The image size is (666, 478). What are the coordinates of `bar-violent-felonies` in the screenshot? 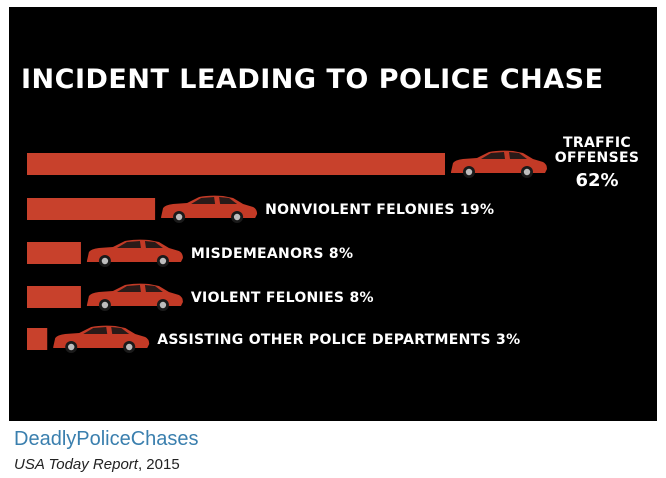 It's located at (54, 297).